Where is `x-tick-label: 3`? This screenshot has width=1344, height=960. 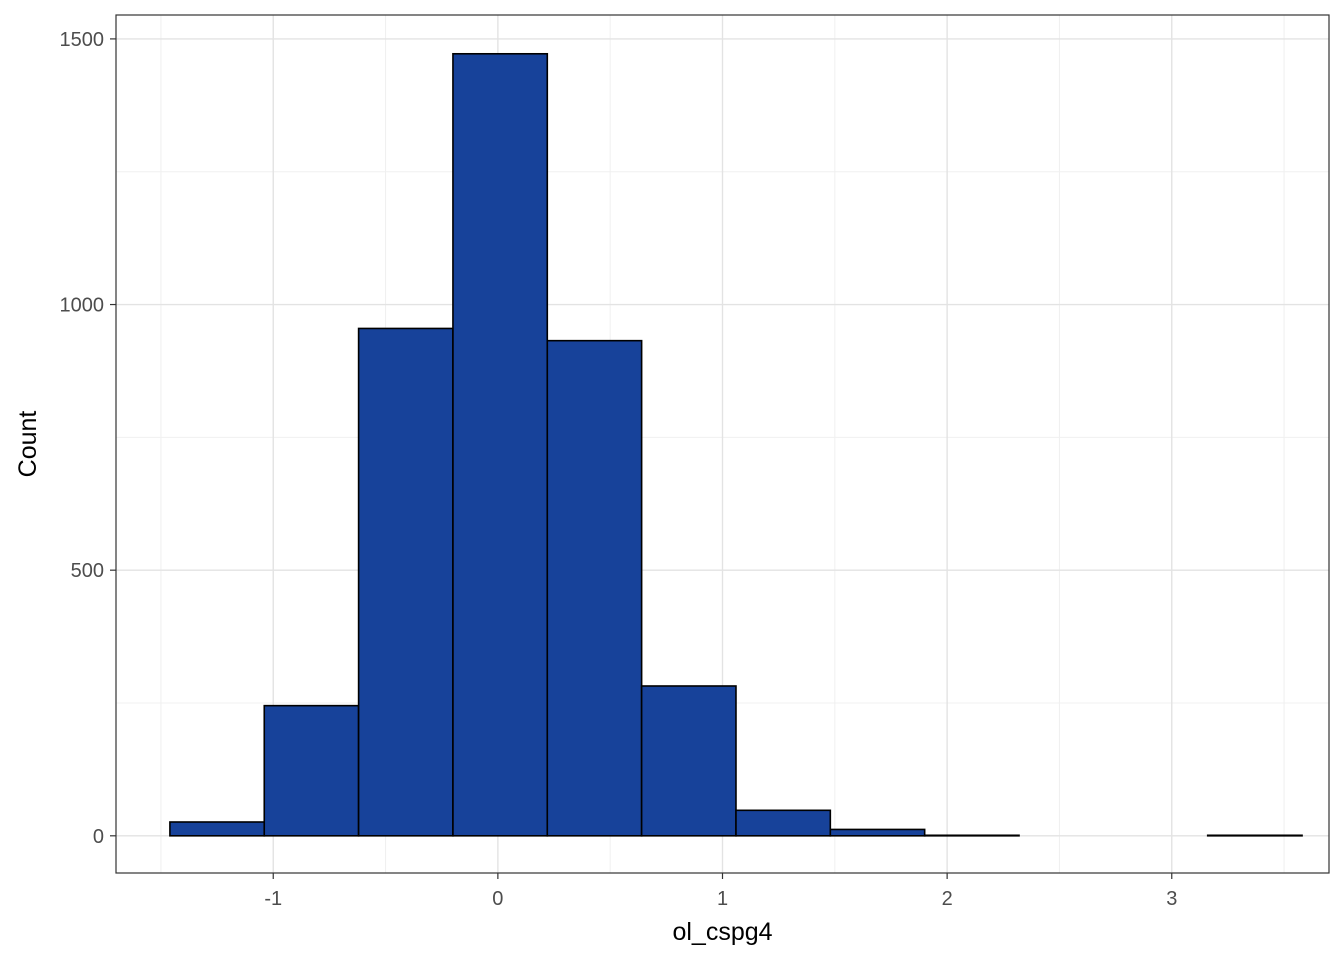
x-tick-label: 3 is located at coordinates (1171, 899).